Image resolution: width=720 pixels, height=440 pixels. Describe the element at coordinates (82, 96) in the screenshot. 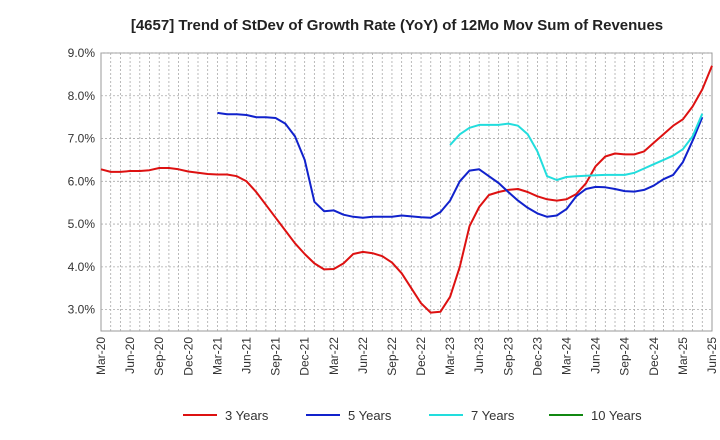

I see `y-tick-label: 8.0%` at that location.